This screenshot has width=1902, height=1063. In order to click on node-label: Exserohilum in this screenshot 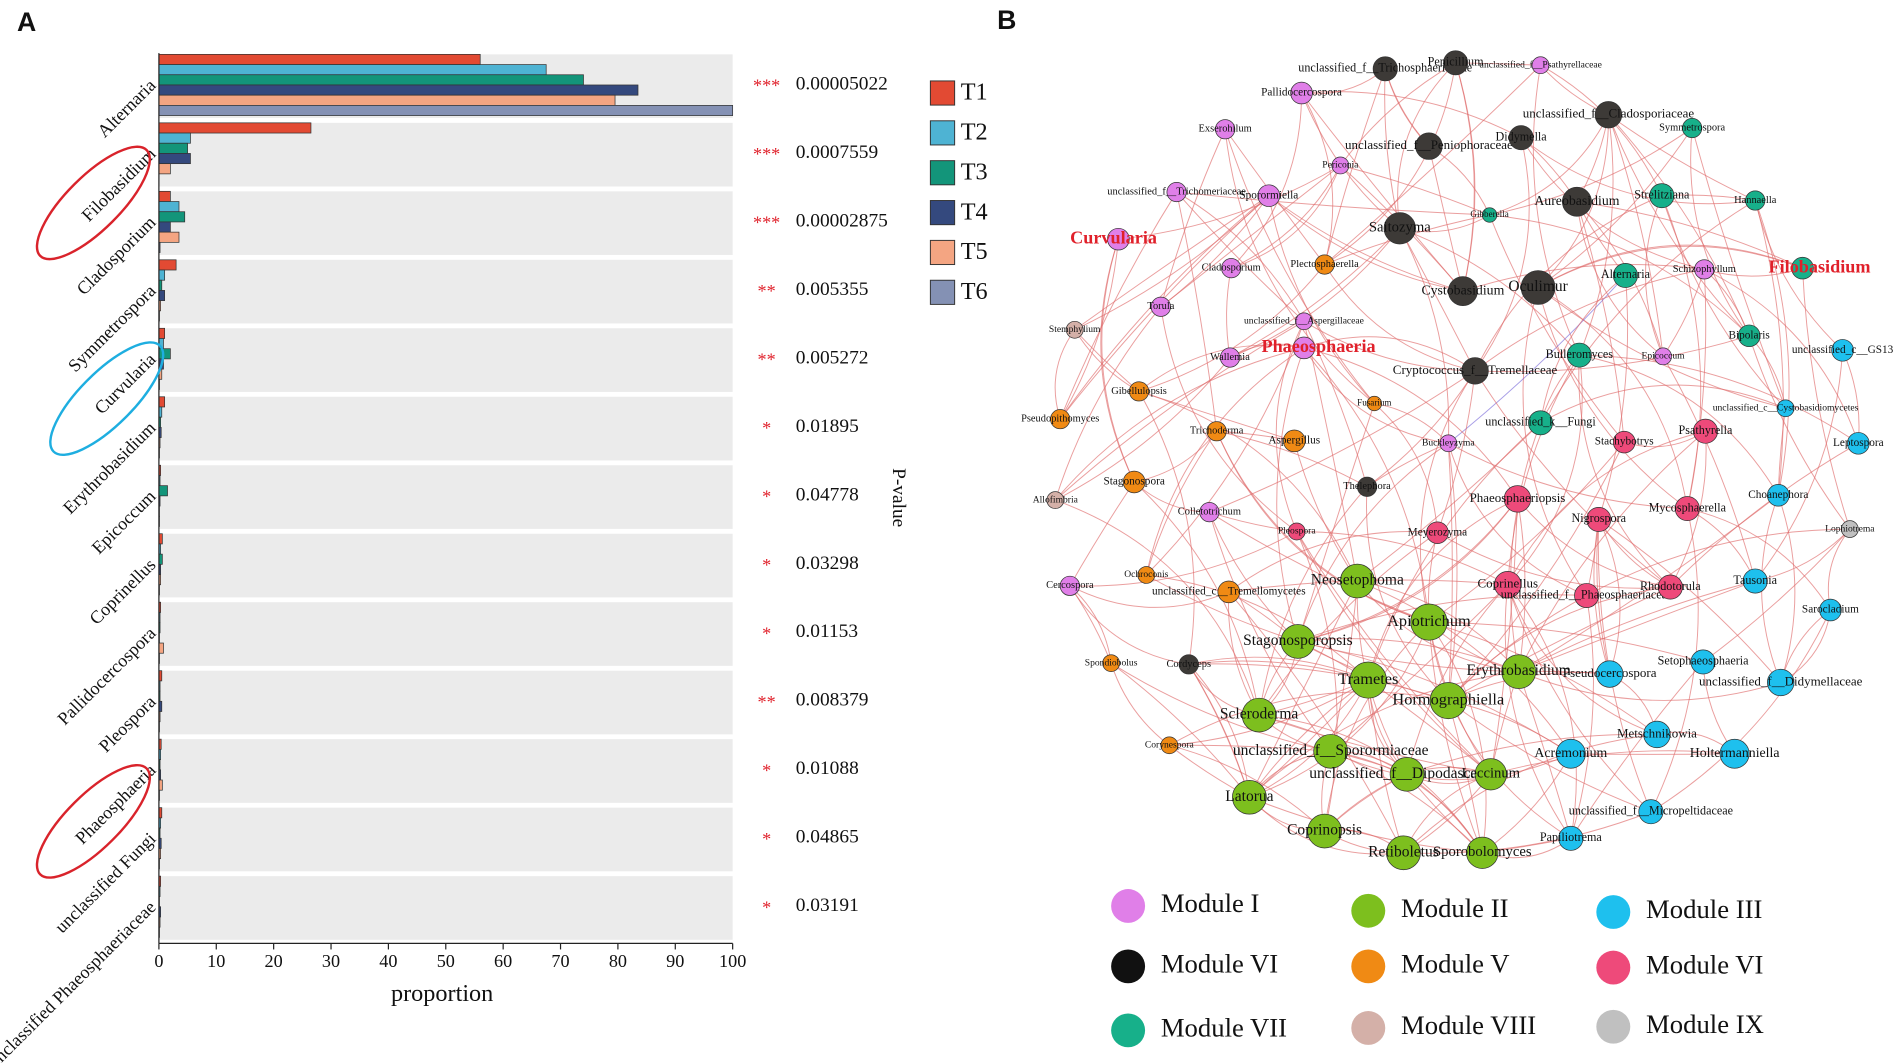, I will do `click(1224, 129)`.